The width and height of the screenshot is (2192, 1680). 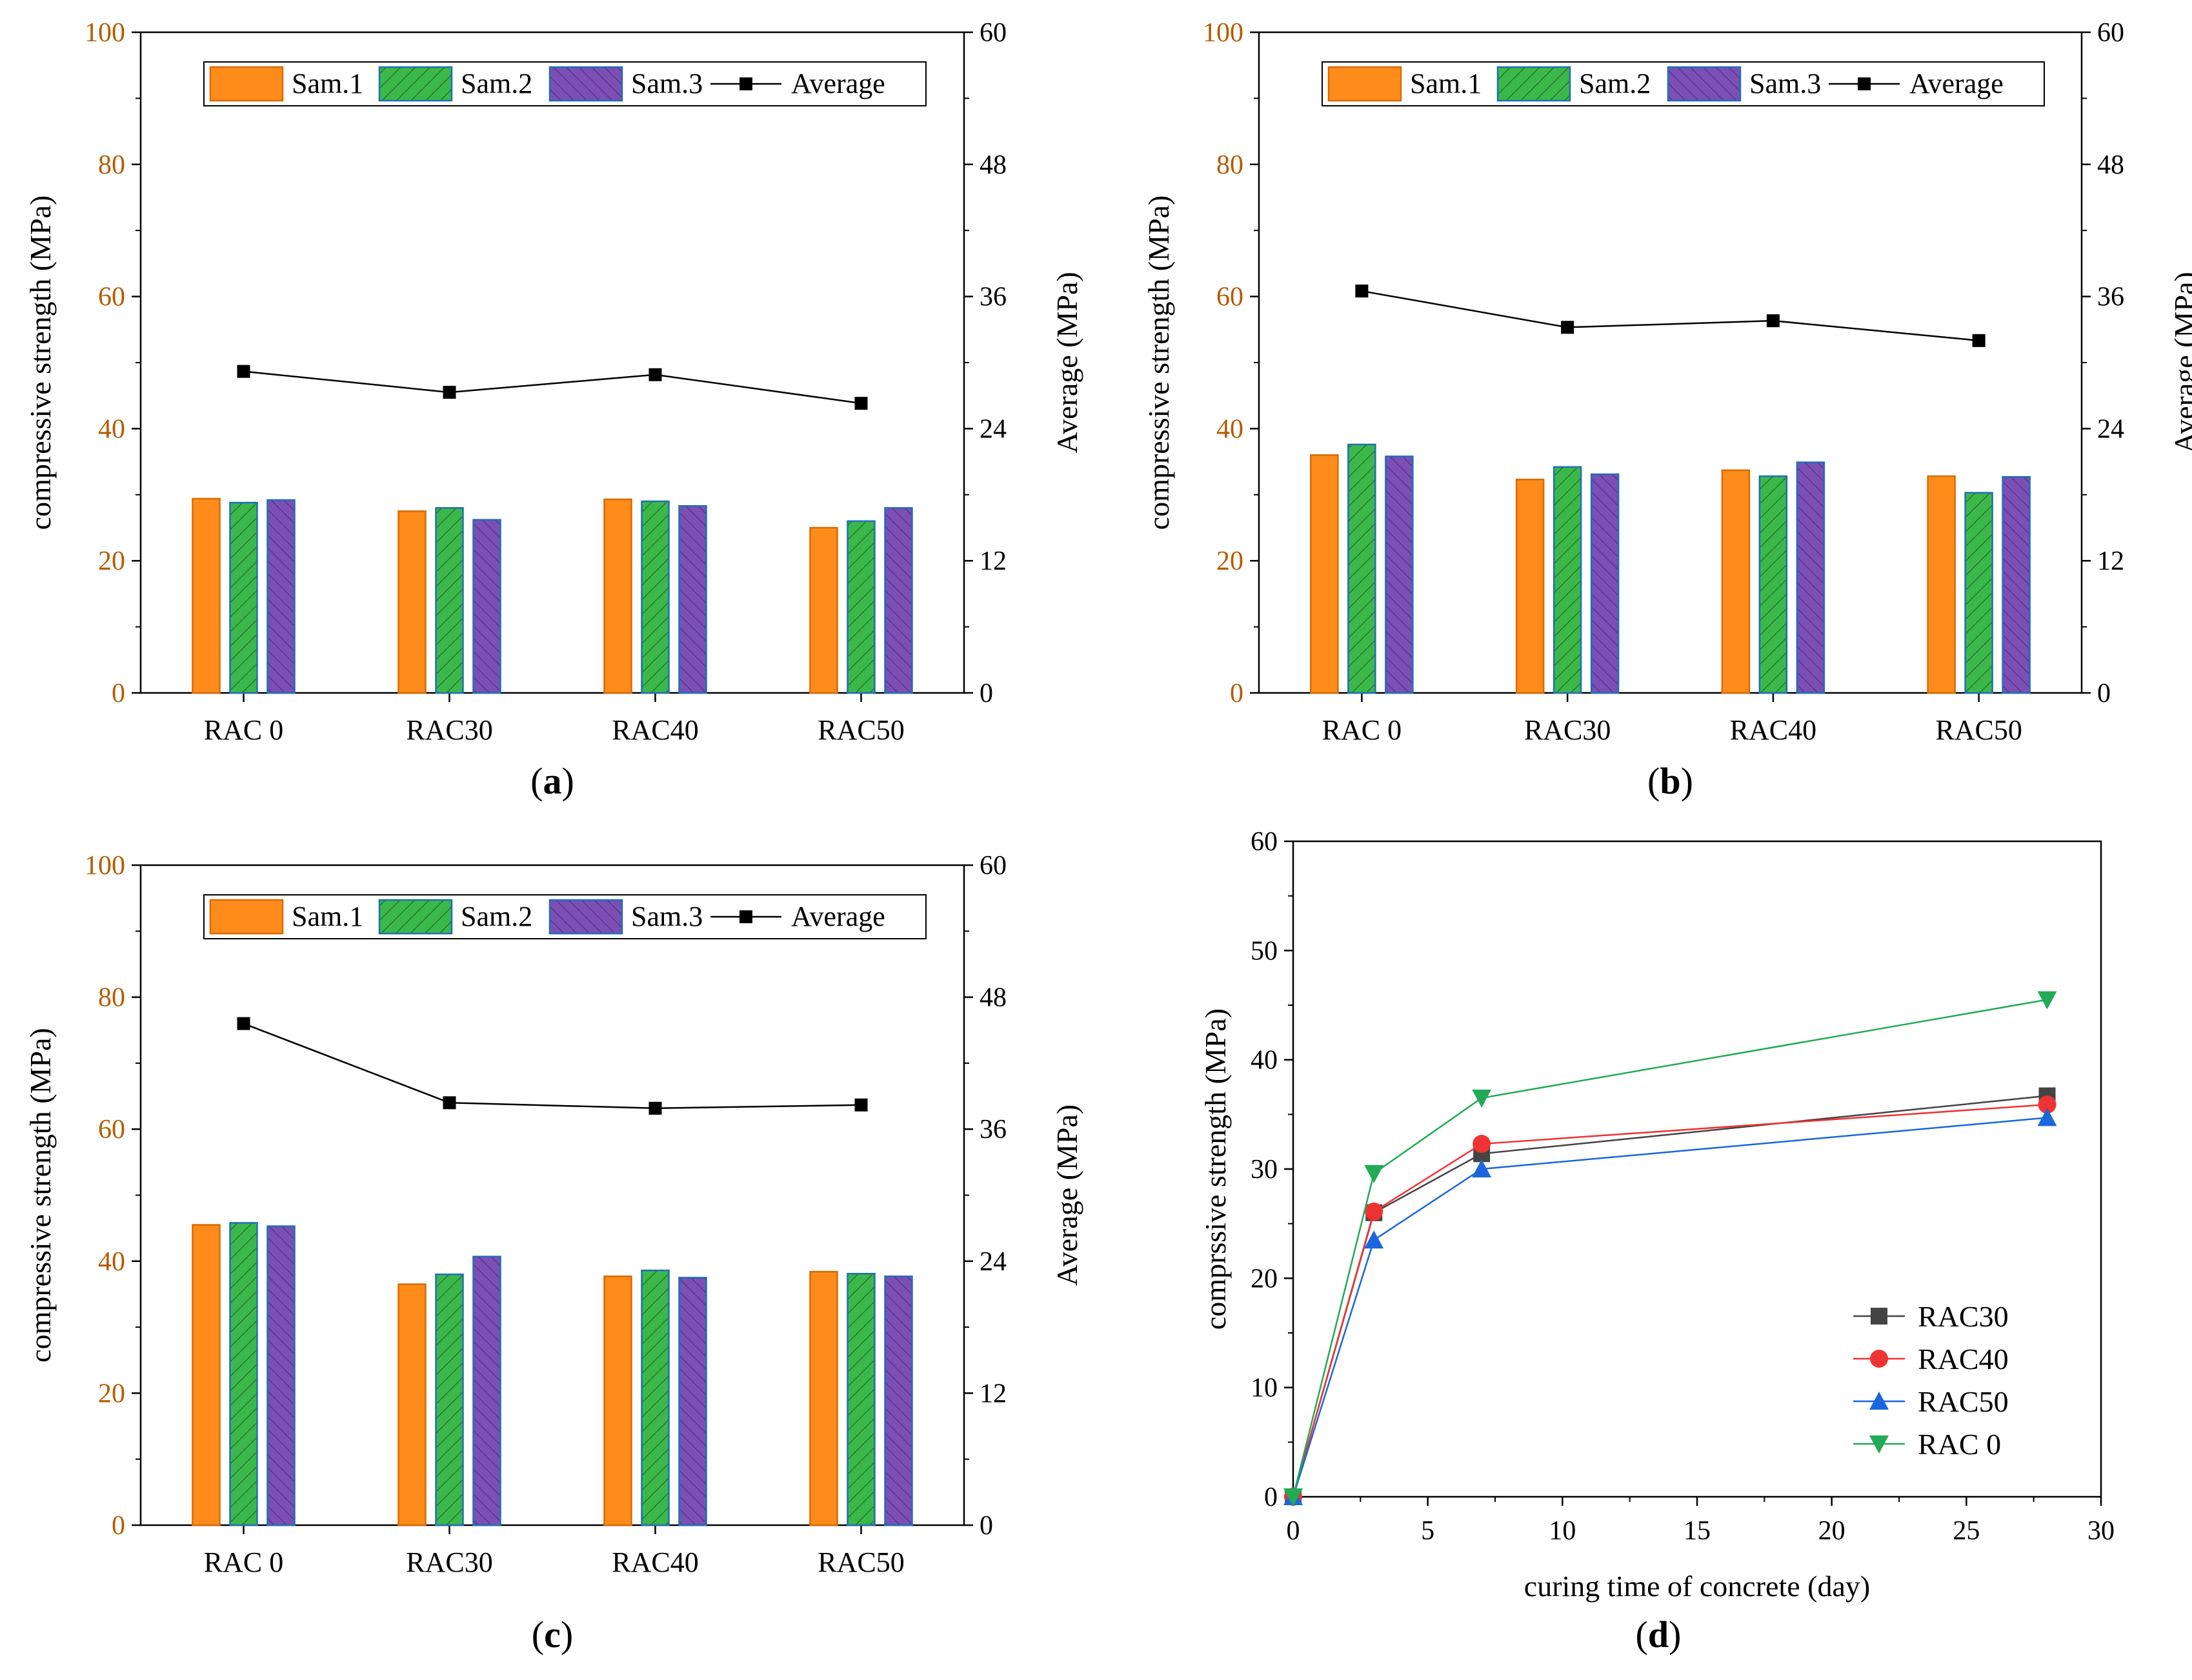 I want to click on y-tick-label: 20, so click(x=1265, y=1279).